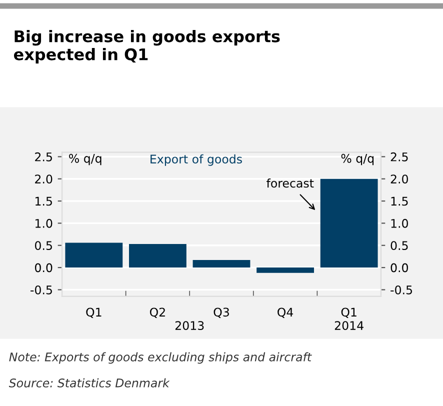 The image size is (443, 406). Describe the element at coordinates (43, 179) in the screenshot. I see `y-tick-label: 2.0` at that location.